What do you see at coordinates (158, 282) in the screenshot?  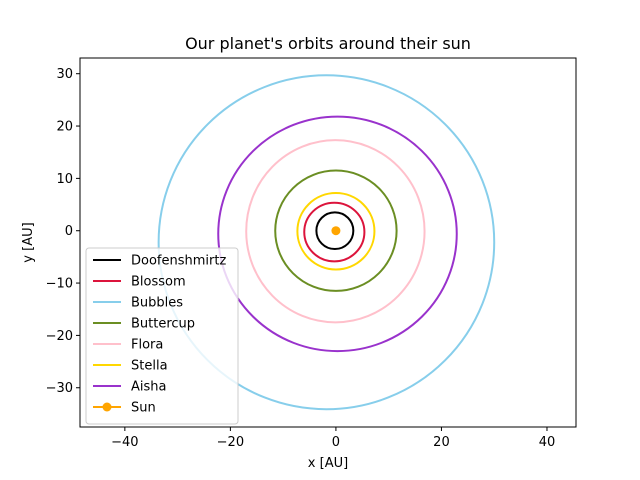 I see `legend-label-blossom: Blossom` at bounding box center [158, 282].